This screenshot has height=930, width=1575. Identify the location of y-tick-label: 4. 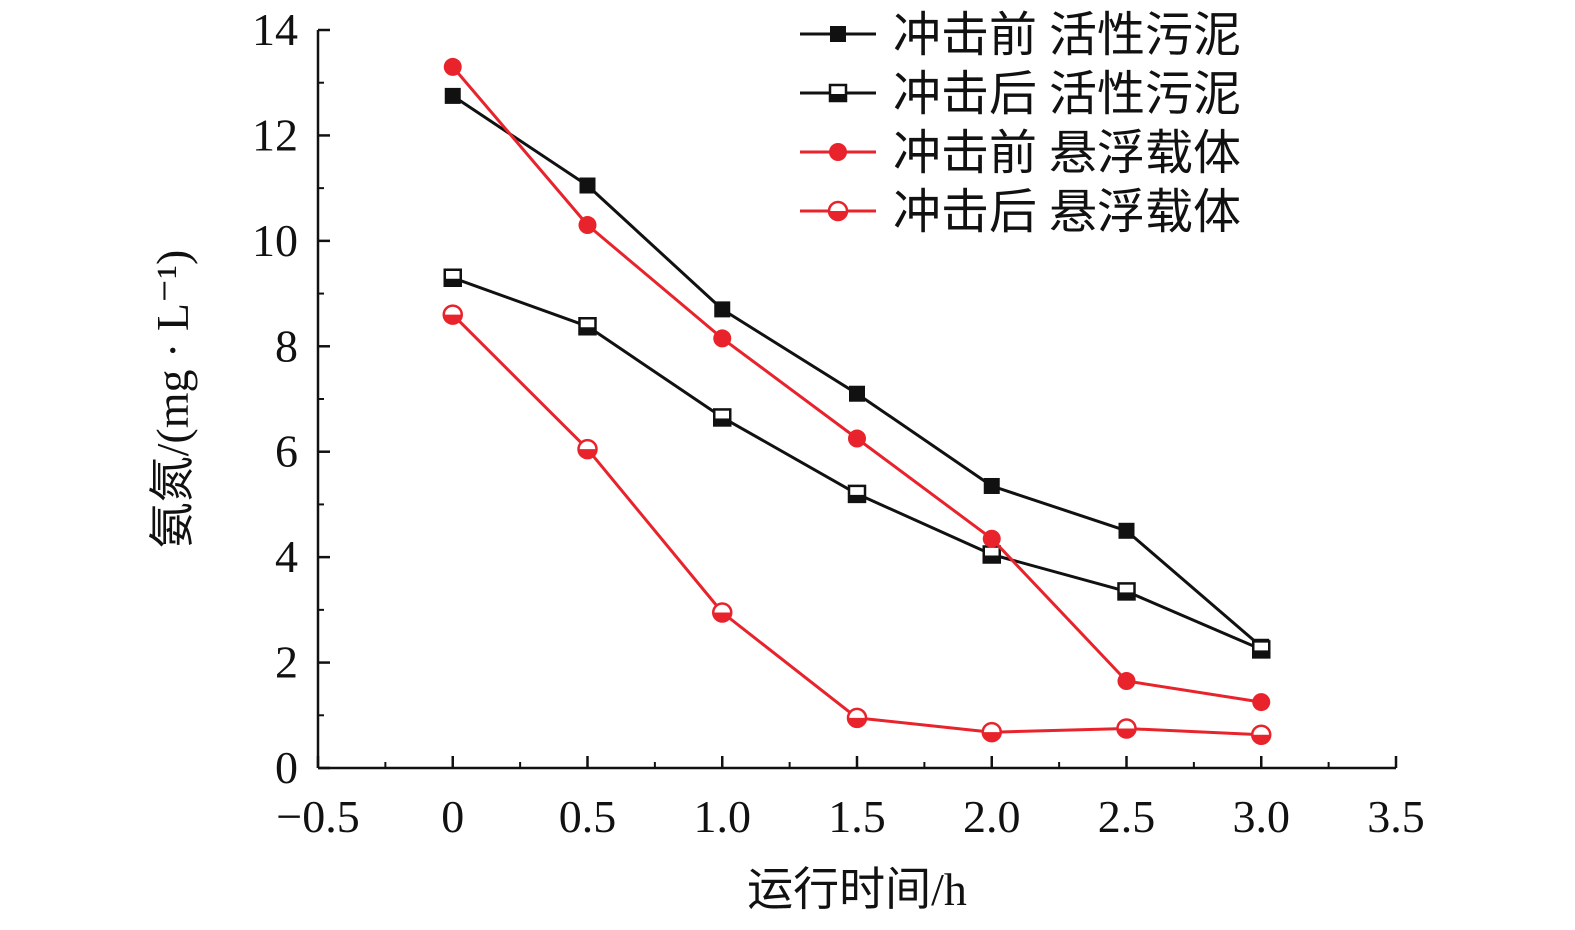
(286, 556).